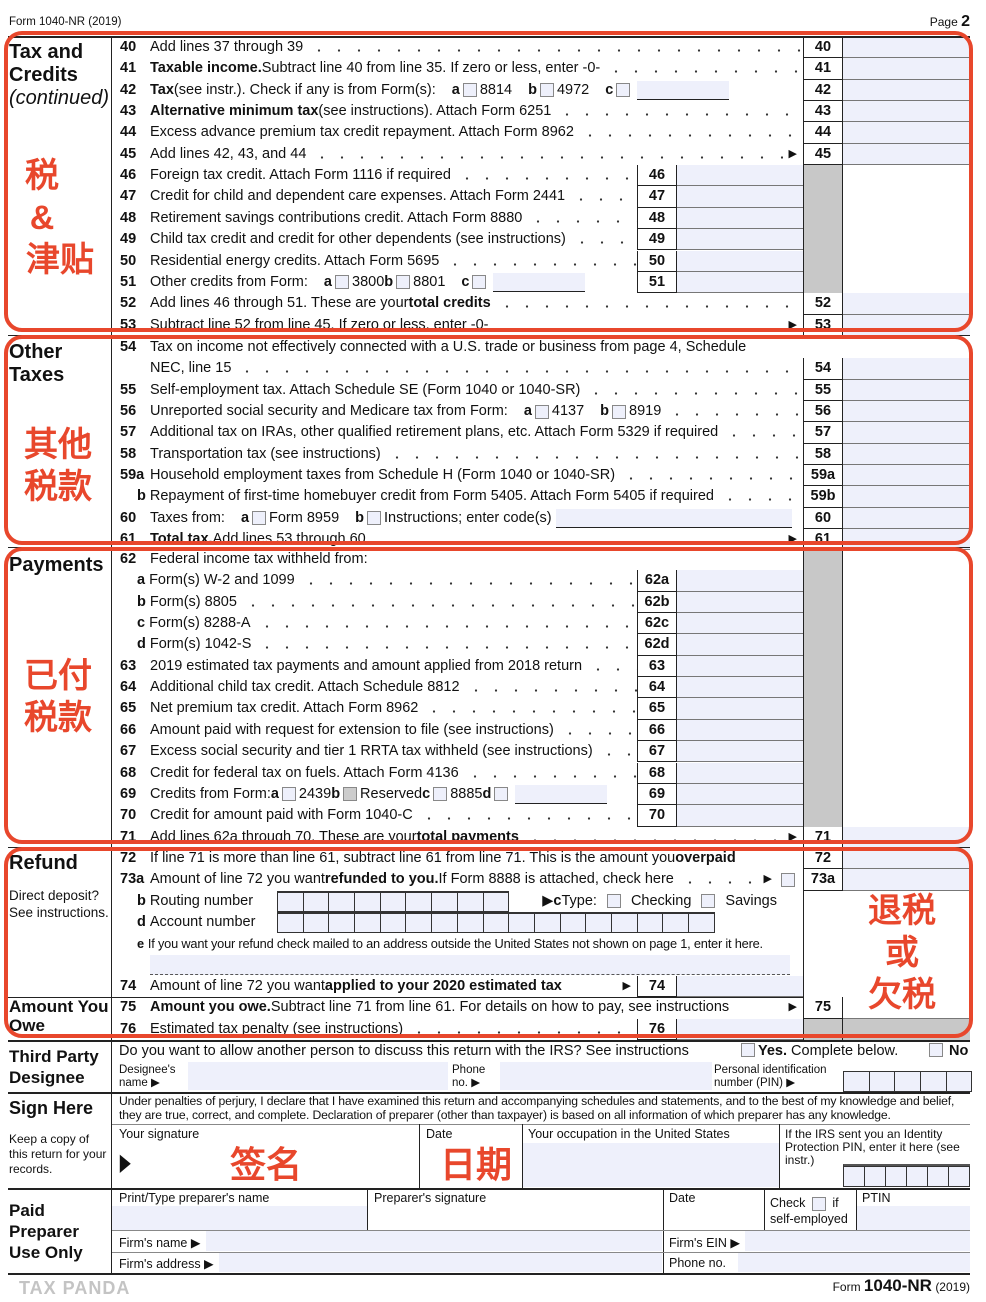 Image resolution: width=986 pixels, height=1302 pixels. I want to click on account-number-input, so click(496, 923).